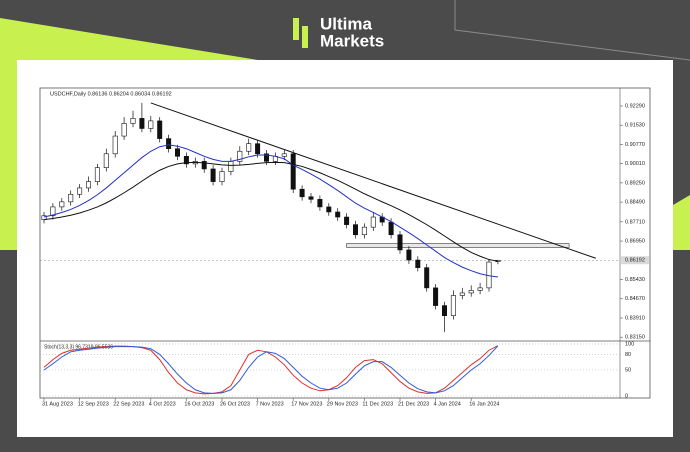 The image size is (690, 452). I want to click on x-tick-label: 7 Nov 2023, so click(270, 404).